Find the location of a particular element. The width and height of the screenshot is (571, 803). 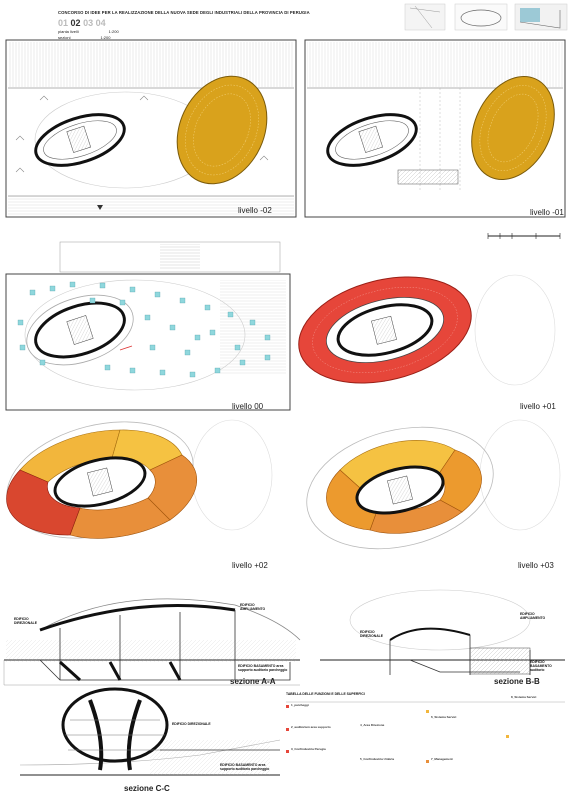

label-level-m2: livello -02 is located at coordinates (255, 210).